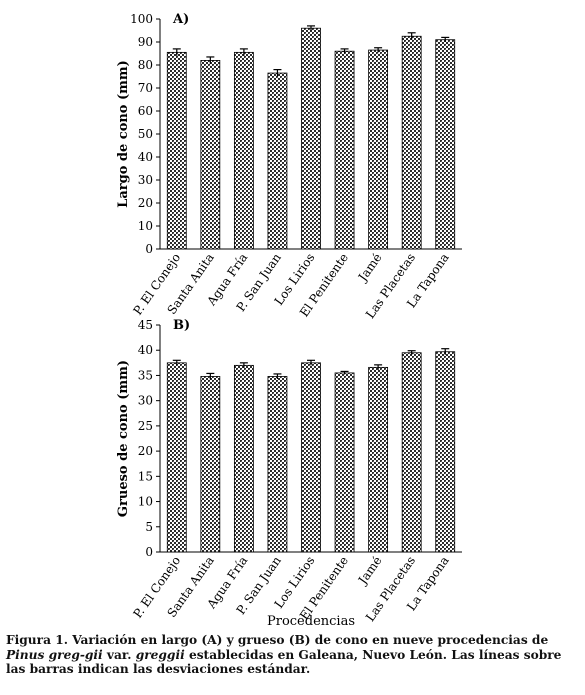 Image resolution: width=585 pixels, height=695 pixels. I want to click on panel-label: A), so click(180, 19).